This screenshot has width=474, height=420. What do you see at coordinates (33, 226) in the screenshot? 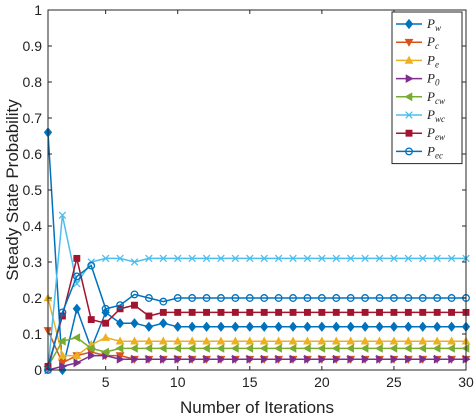
I see `y-tick-label: 0.4` at bounding box center [33, 226].